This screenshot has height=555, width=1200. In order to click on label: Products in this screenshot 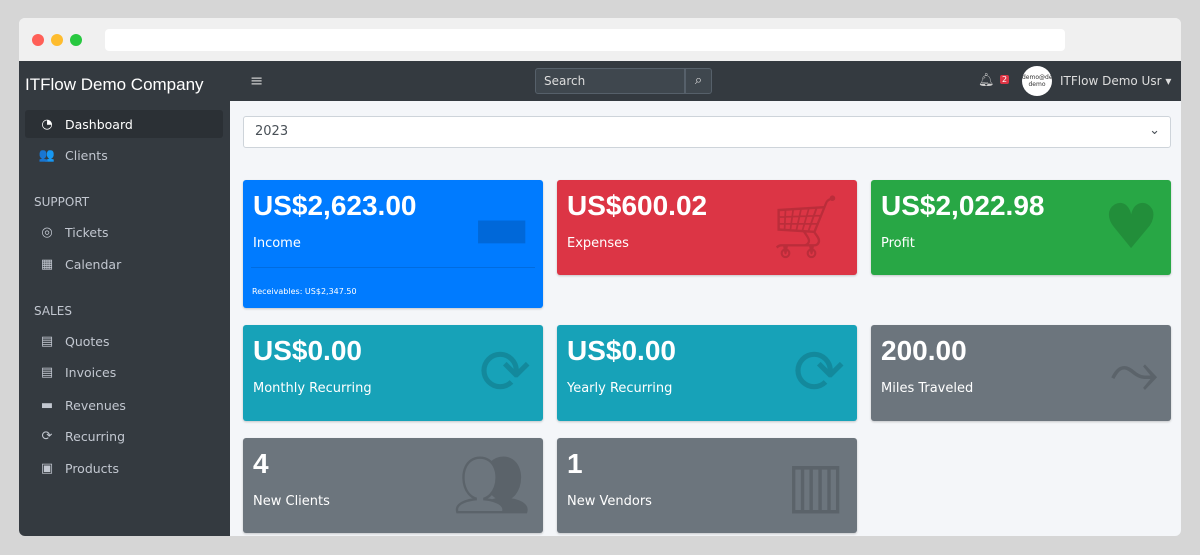, I will do `click(92, 468)`.